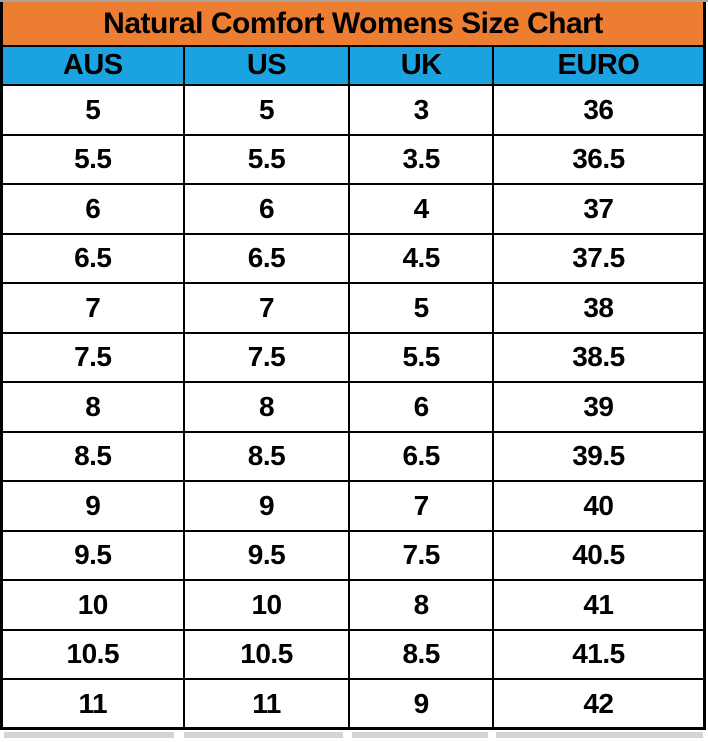 This screenshot has height=742, width=708. I want to click on size-cell: 4.5, so click(421, 258).